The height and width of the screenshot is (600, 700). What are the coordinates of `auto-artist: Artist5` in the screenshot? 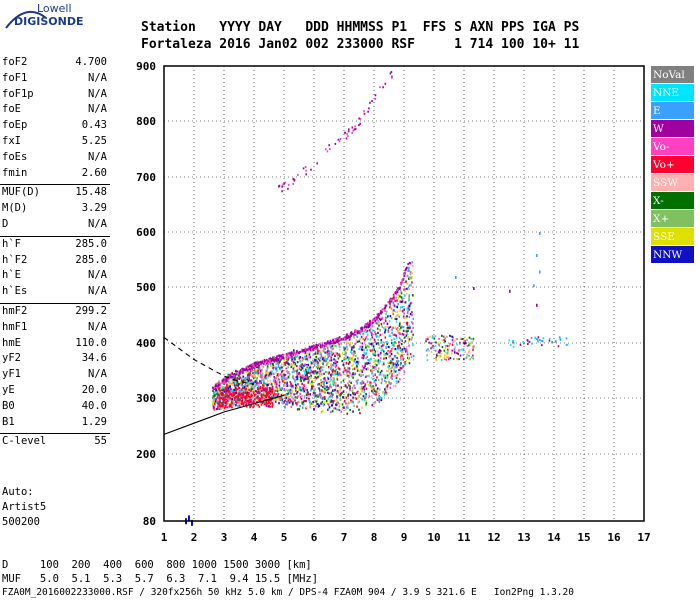 It's located at (24, 507).